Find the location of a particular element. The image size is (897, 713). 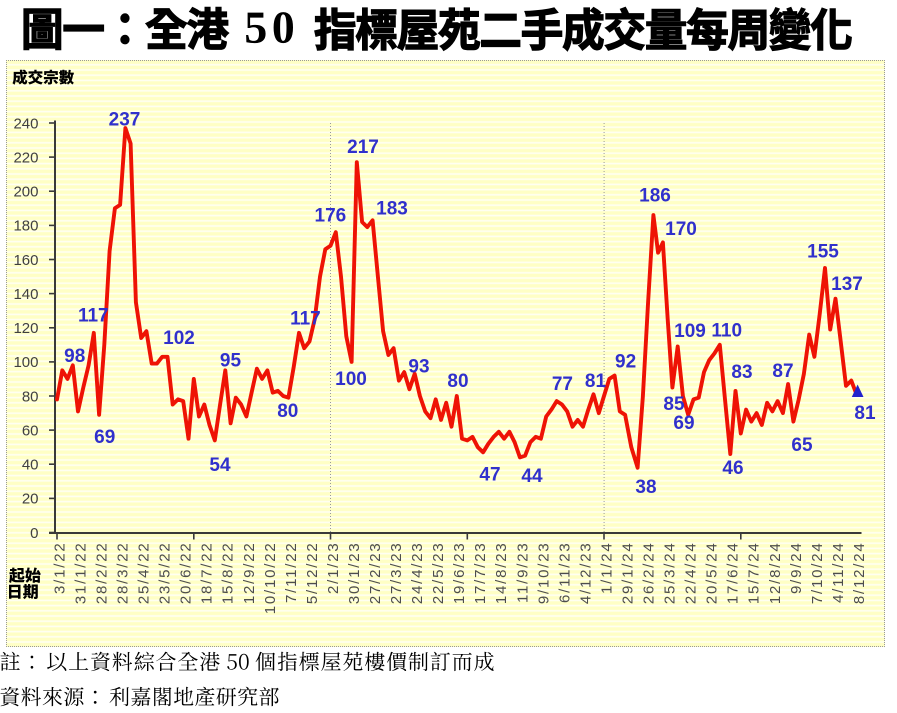

svg-text: 180 is located at coordinates (25, 226).